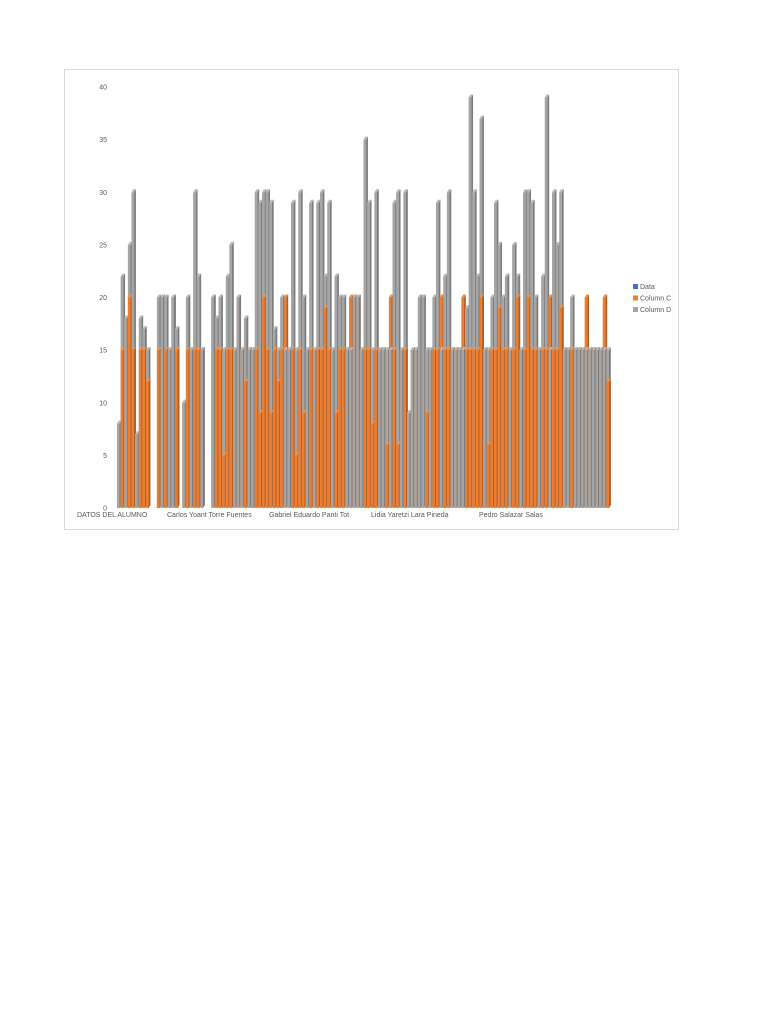 Image resolution: width=768 pixels, height=1024 pixels. What do you see at coordinates (103, 351) in the screenshot?
I see `y-tick-label: 15` at bounding box center [103, 351].